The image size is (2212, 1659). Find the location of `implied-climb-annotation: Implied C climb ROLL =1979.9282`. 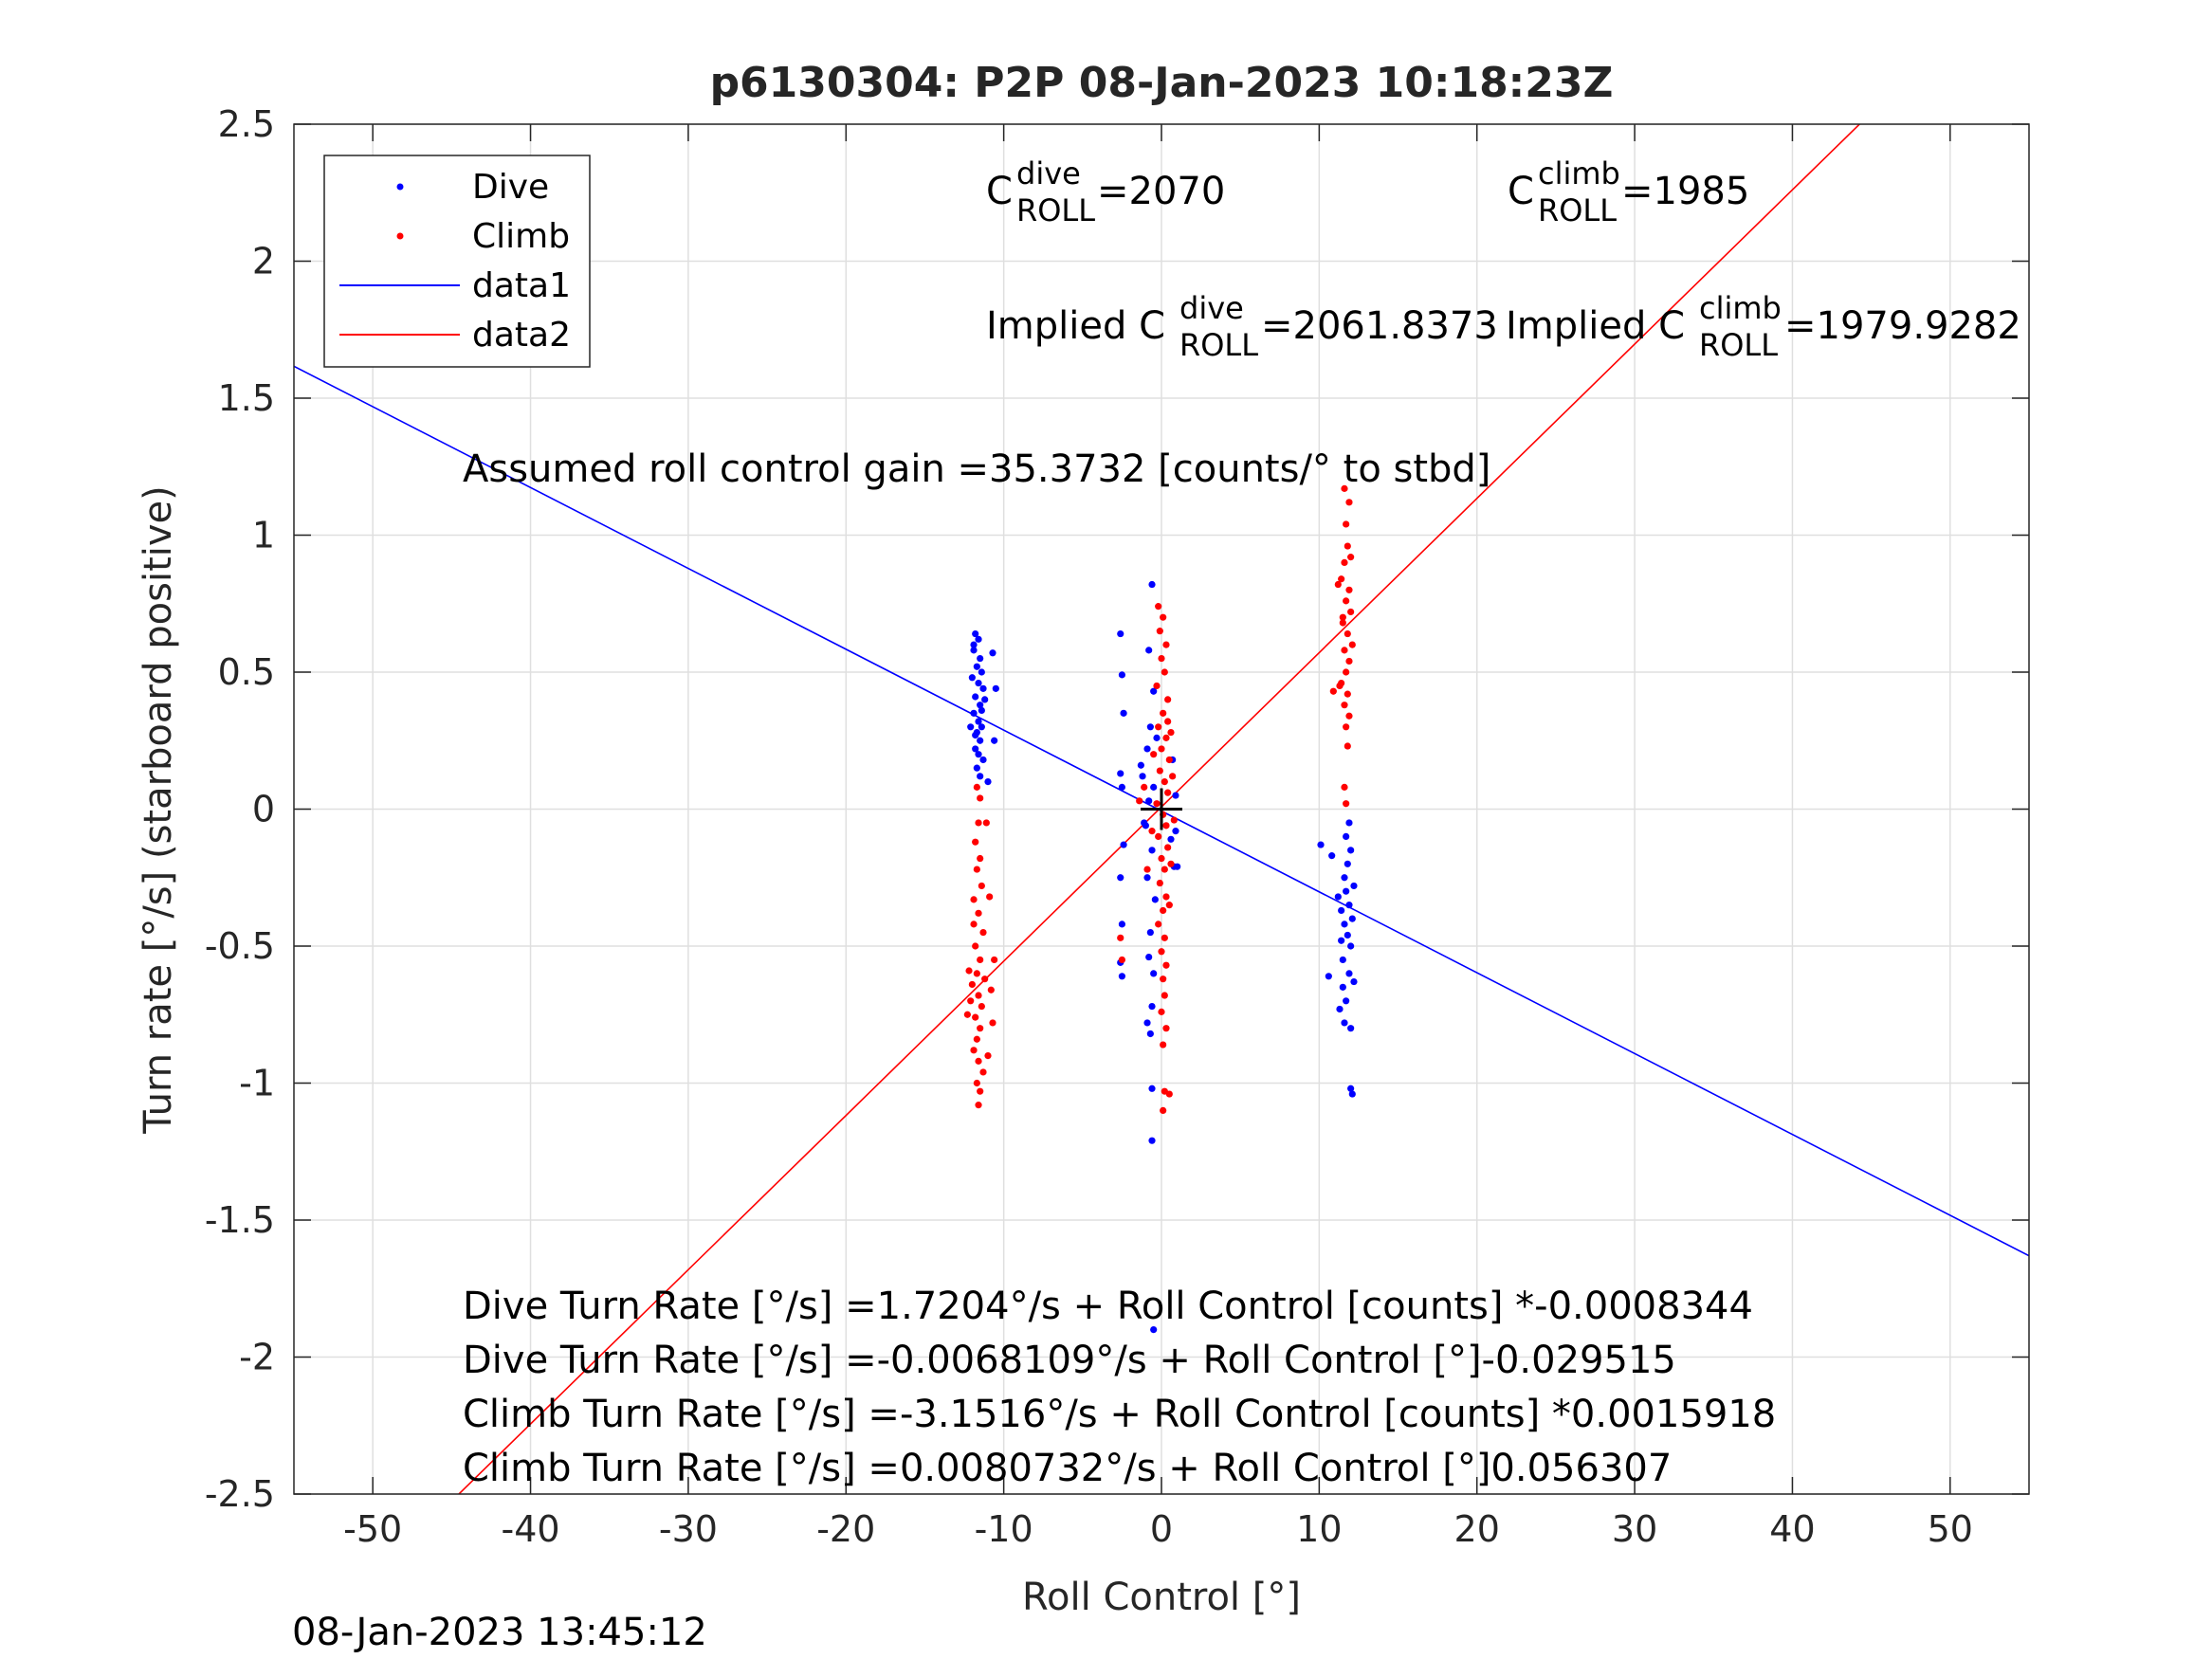

implied-climb-annotation: Implied C climb ROLL =1979.9282 is located at coordinates (1763, 326).